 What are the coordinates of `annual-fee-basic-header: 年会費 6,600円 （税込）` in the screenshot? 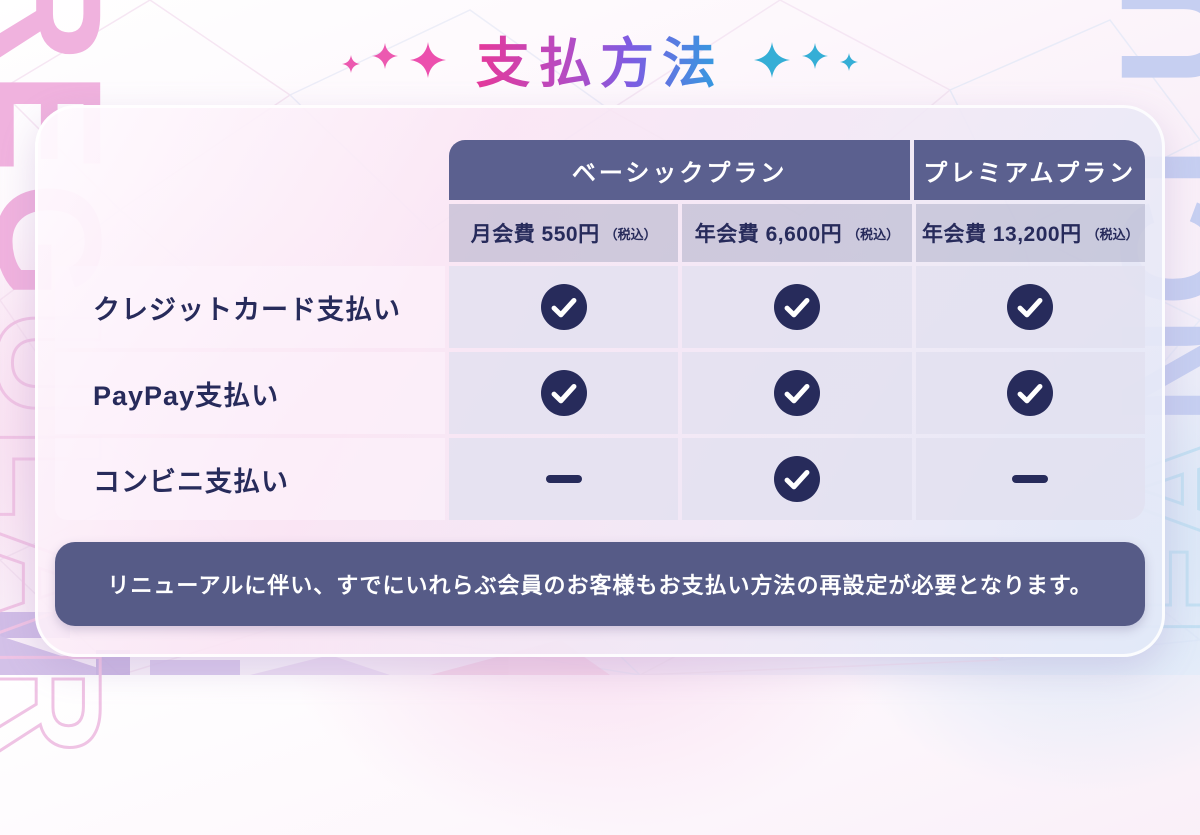 It's located at (797, 233).